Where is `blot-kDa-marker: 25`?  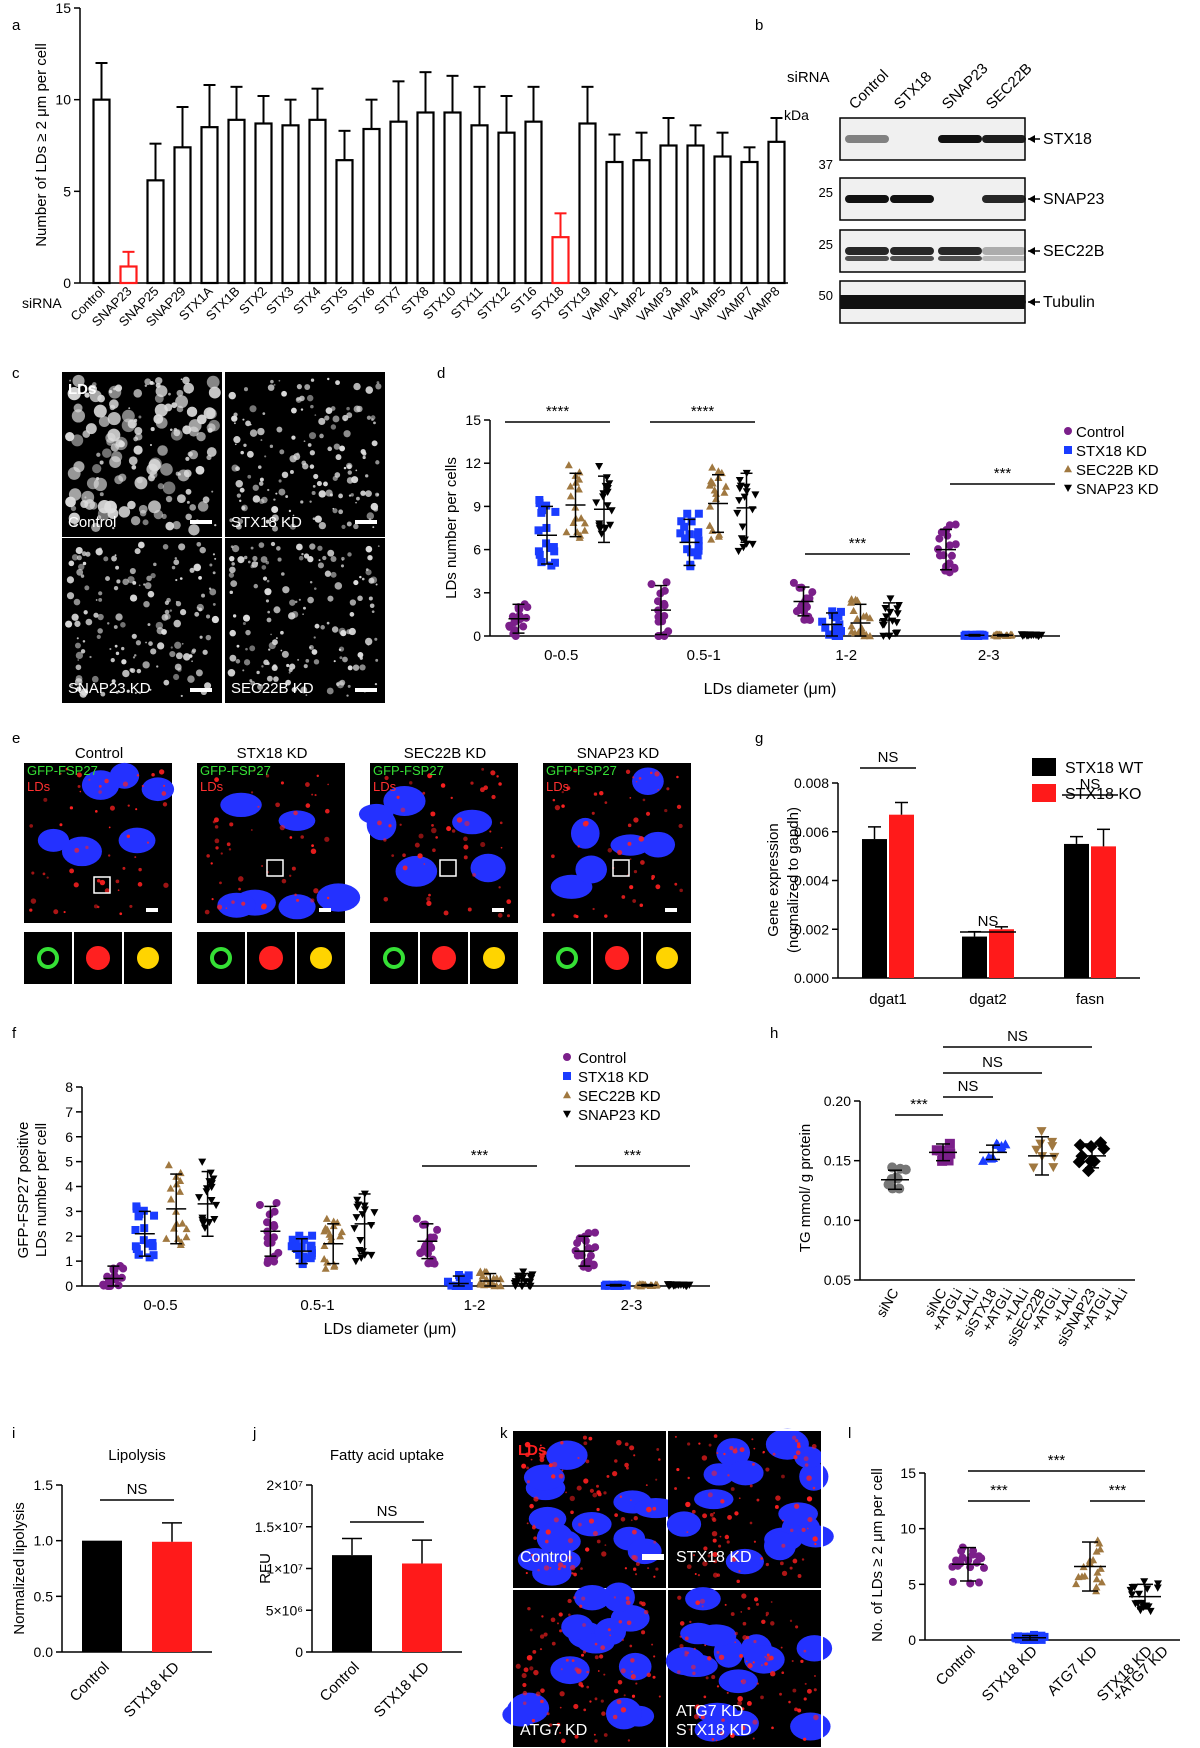
blot-kDa-marker: 25 is located at coordinates (826, 244).